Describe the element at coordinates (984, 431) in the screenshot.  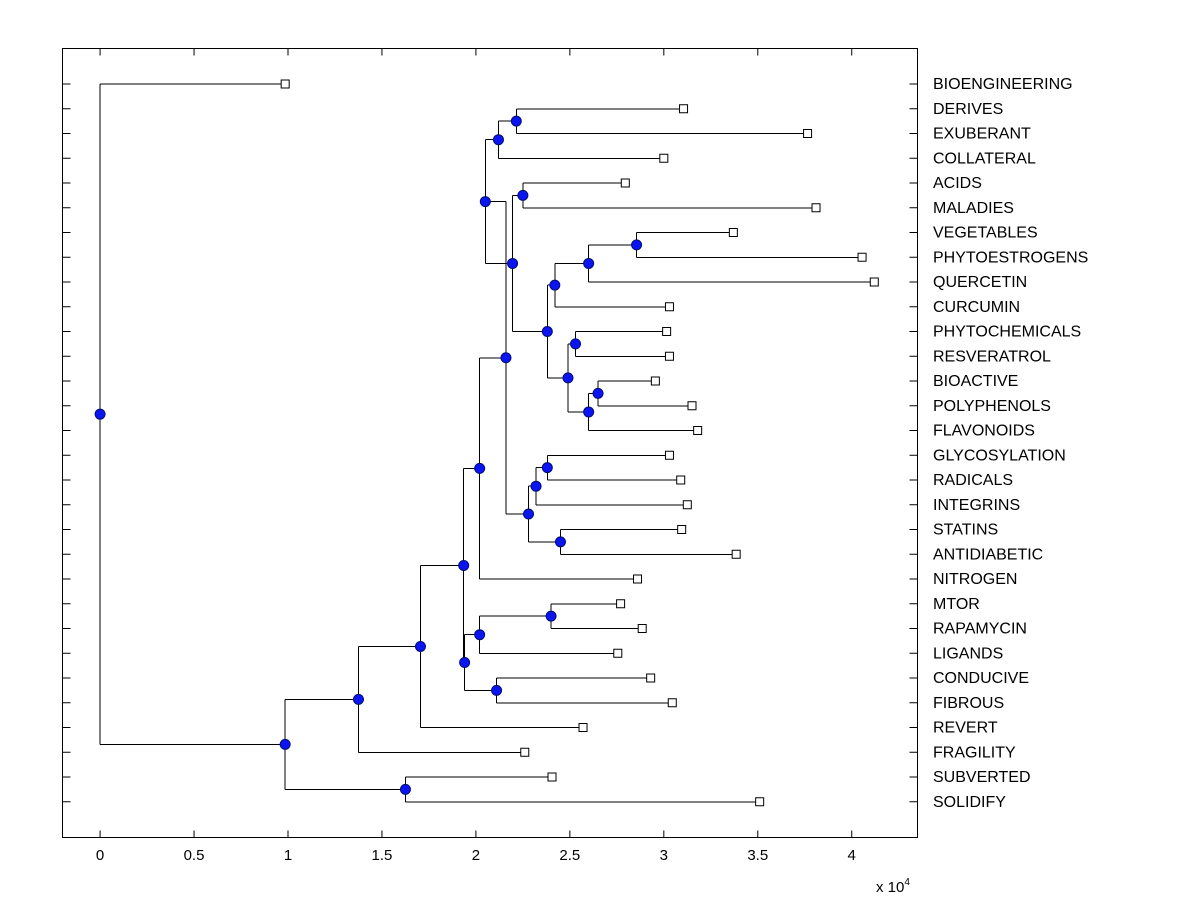
I see `leaf-label: FLAVONOIDS` at that location.